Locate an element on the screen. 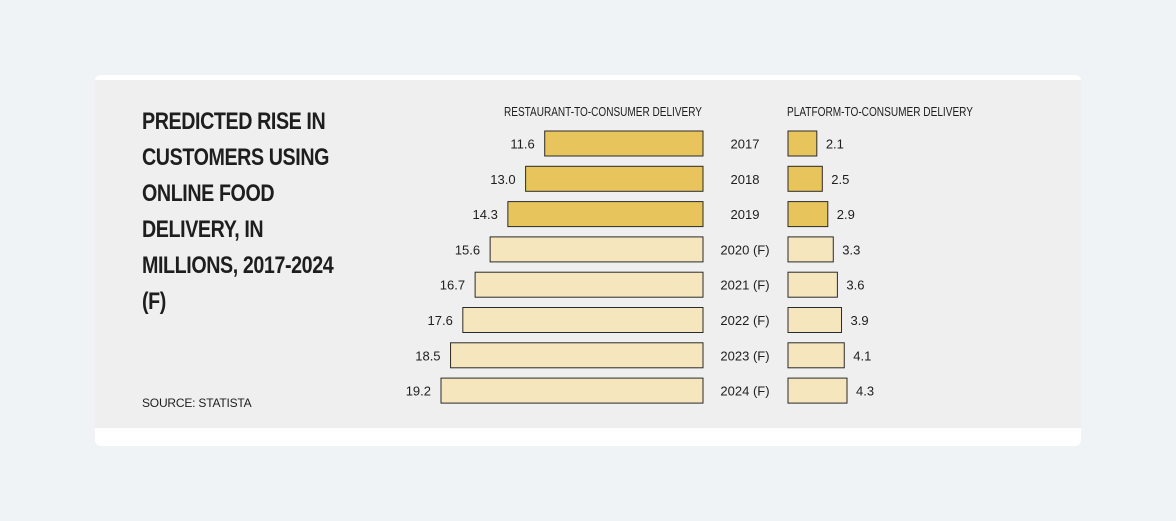 The height and width of the screenshot is (521, 1176). value-label-platform: 2.1 is located at coordinates (835, 144).